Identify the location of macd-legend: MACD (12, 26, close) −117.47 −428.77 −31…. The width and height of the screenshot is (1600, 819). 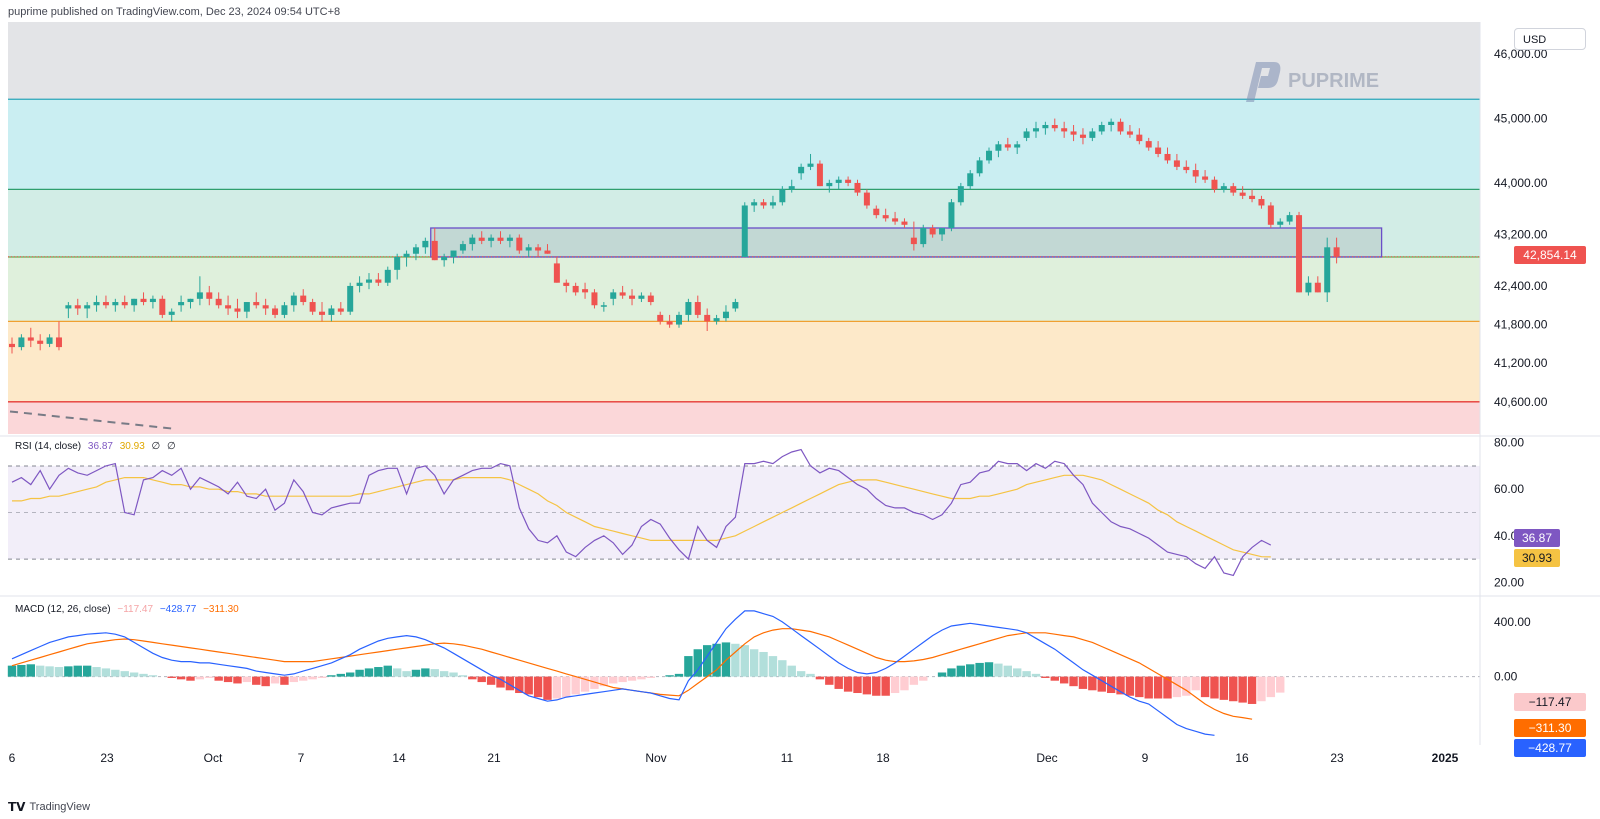
(129, 609).